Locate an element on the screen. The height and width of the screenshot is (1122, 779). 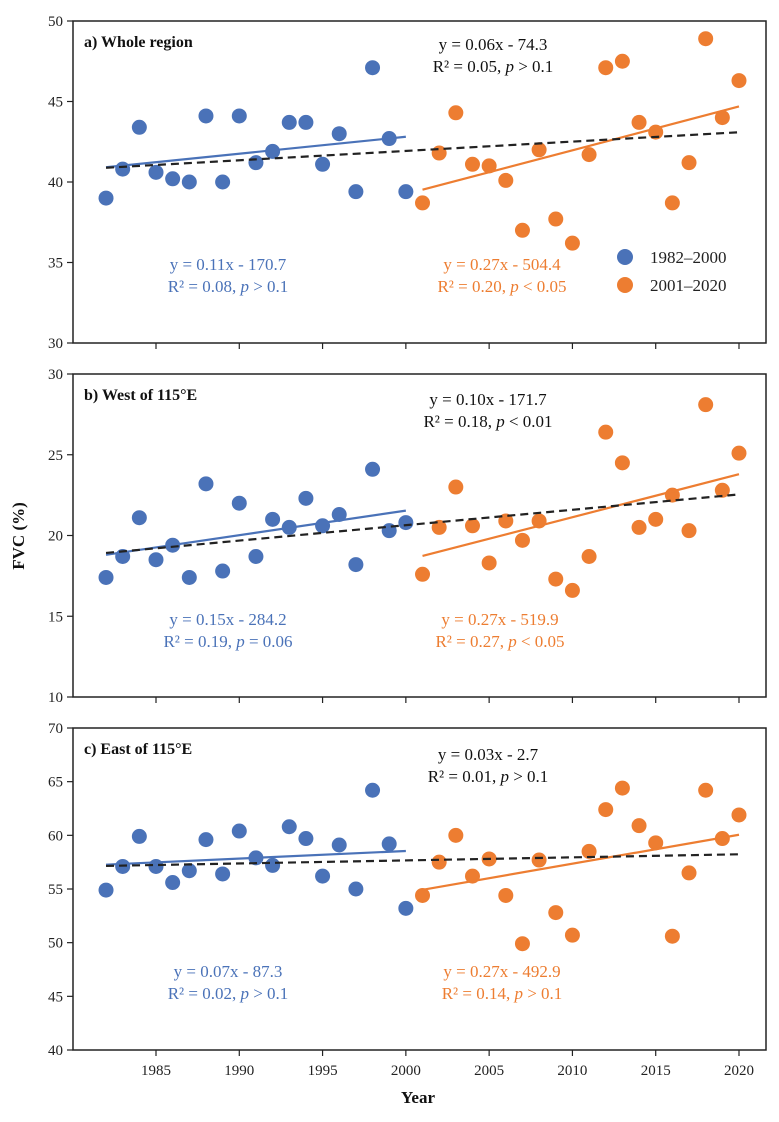
overall-trend-stats: R² = 0.18, p < 0.01 is located at coordinates (487, 421).